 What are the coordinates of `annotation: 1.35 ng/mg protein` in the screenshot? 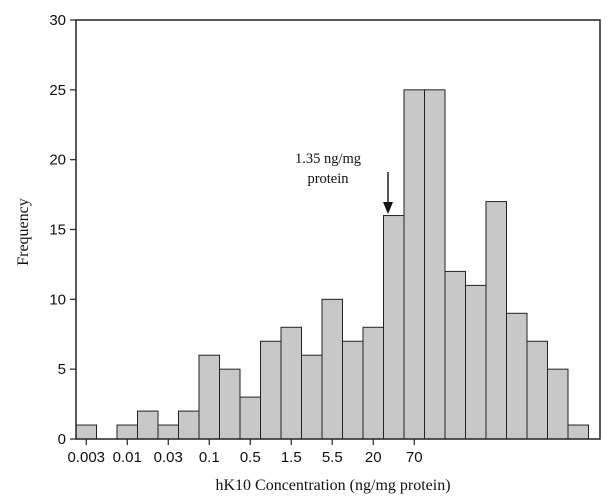 It's located at (344, 182).